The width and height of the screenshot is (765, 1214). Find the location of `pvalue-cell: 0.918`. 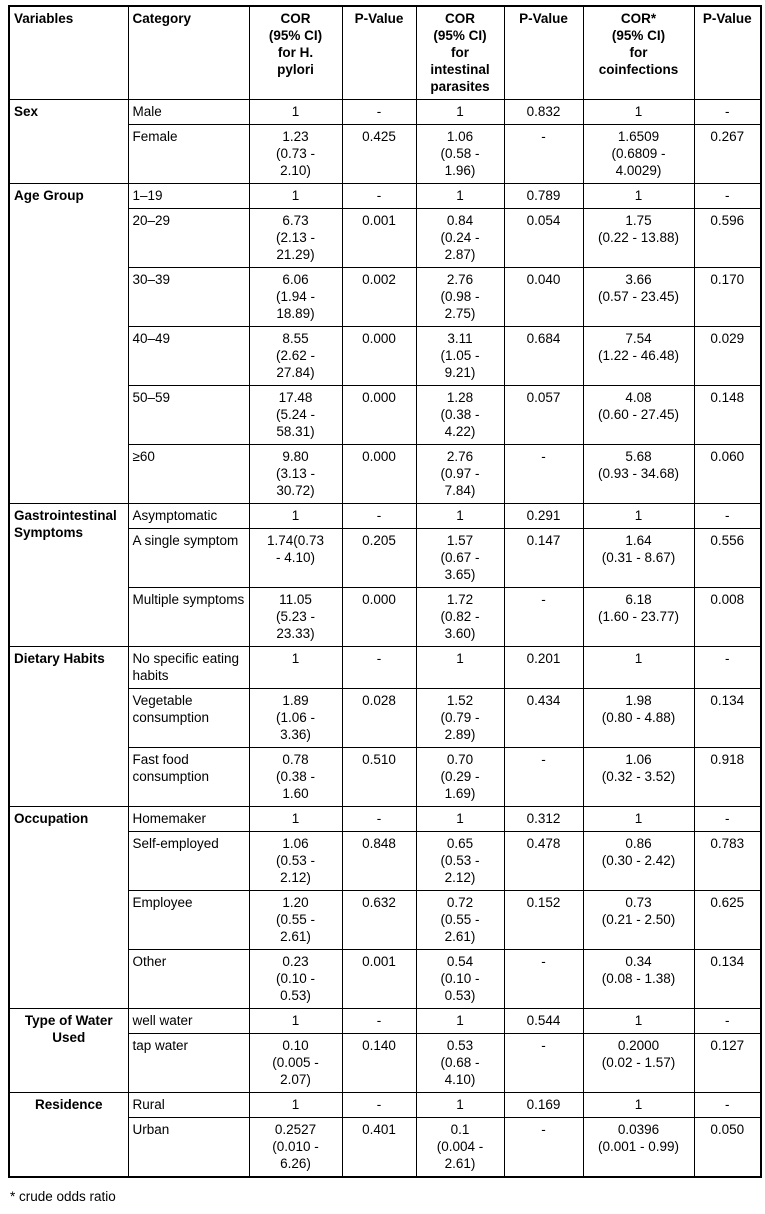

pvalue-cell: 0.918 is located at coordinates (727, 777).